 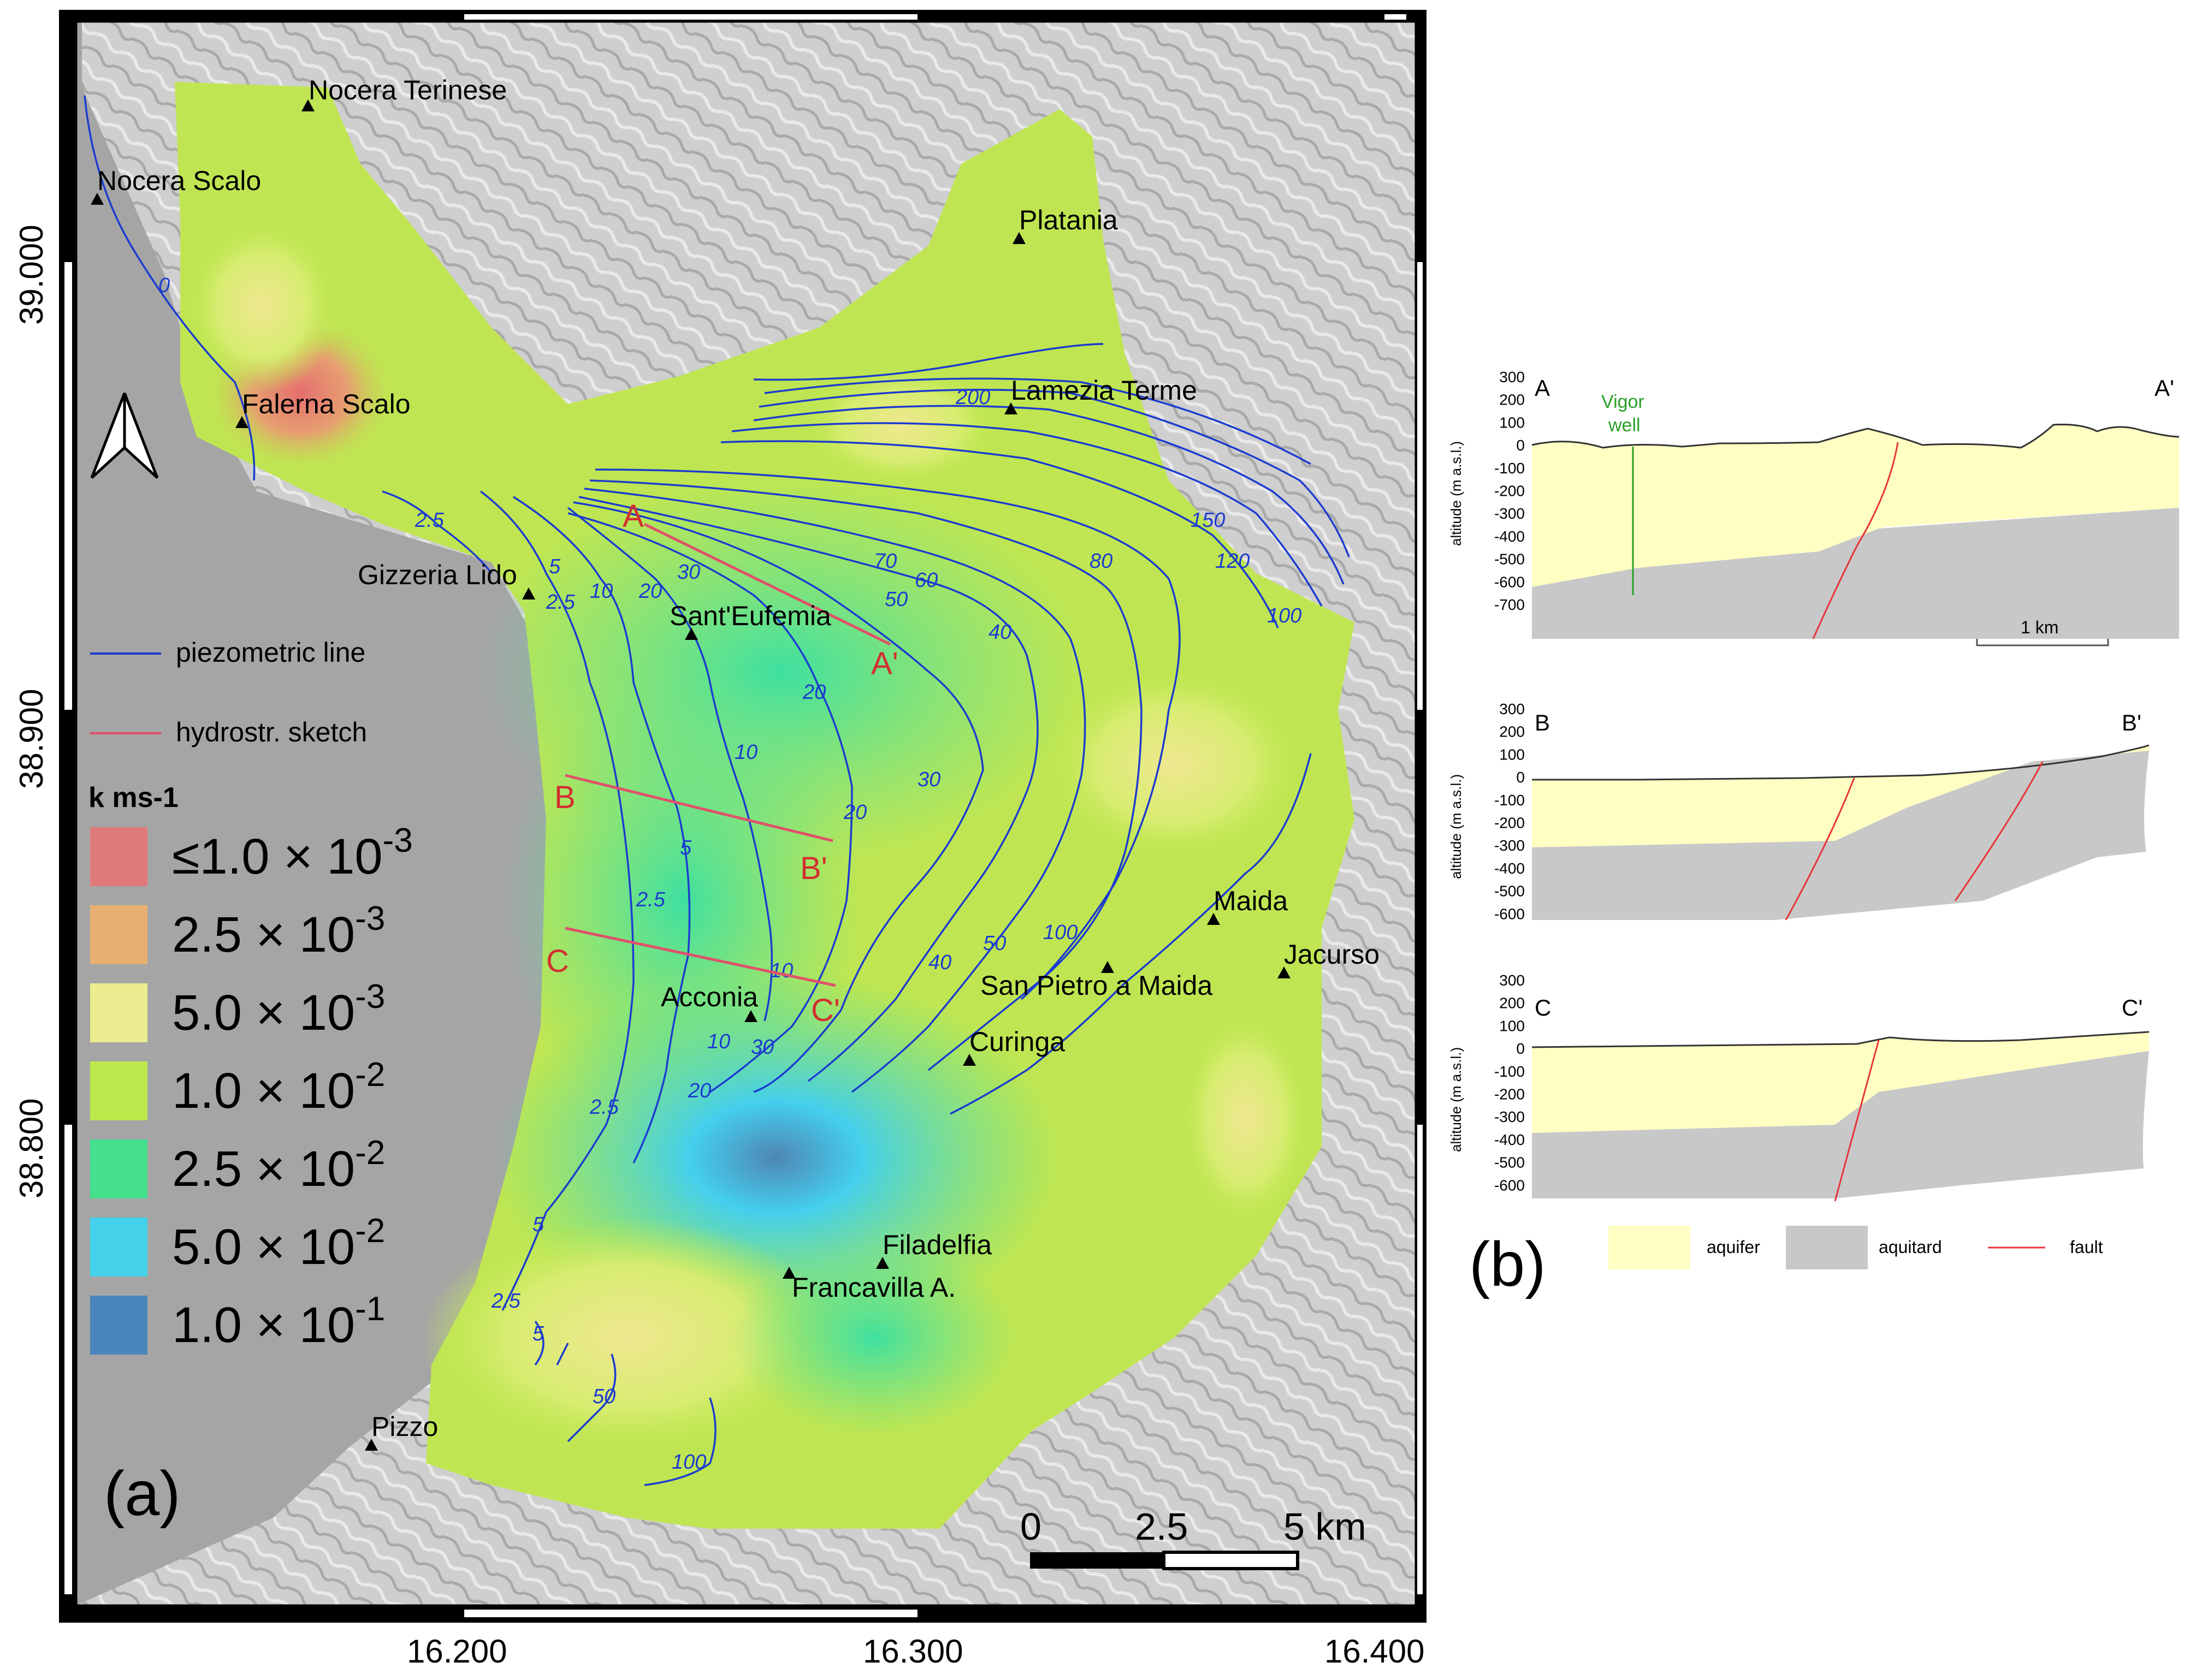 What do you see at coordinates (1096, 981) in the screenshot?
I see `place-san-pietro-a-maida: San Pietro a Maida` at bounding box center [1096, 981].